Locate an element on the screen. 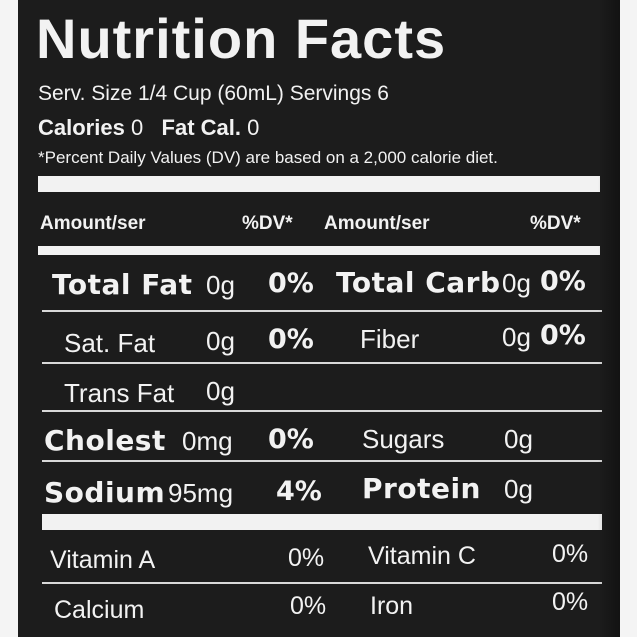 The height and width of the screenshot is (637, 637). nutrient-name: Sodium is located at coordinates (105, 492).